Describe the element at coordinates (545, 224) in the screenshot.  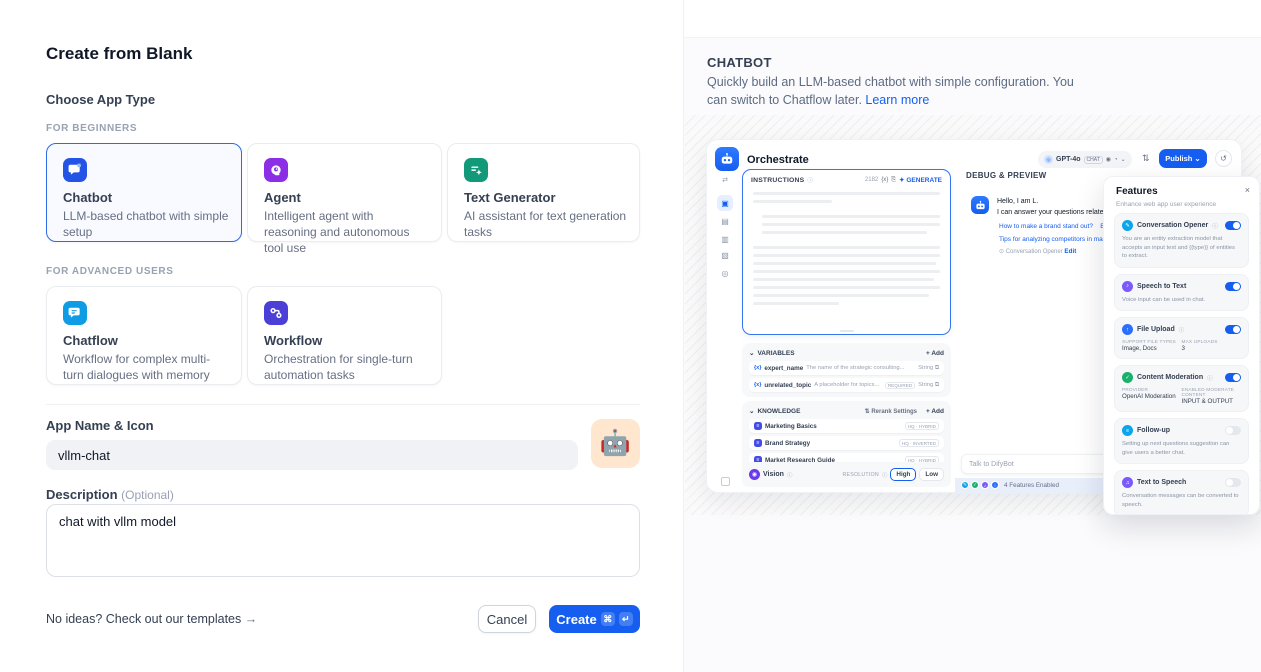
I see `app-type-desc: AI assistant for text generation tasks` at that location.